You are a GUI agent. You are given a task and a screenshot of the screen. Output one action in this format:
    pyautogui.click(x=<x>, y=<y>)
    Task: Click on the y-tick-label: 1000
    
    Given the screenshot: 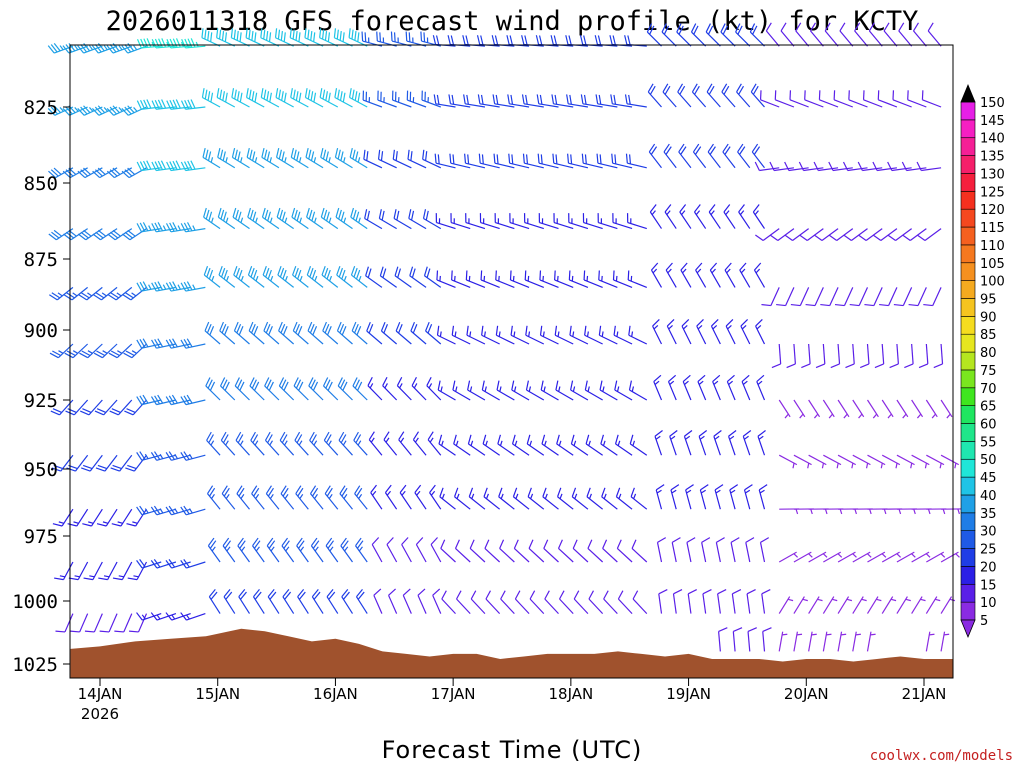 What is the action you would take?
    pyautogui.click(x=35, y=602)
    